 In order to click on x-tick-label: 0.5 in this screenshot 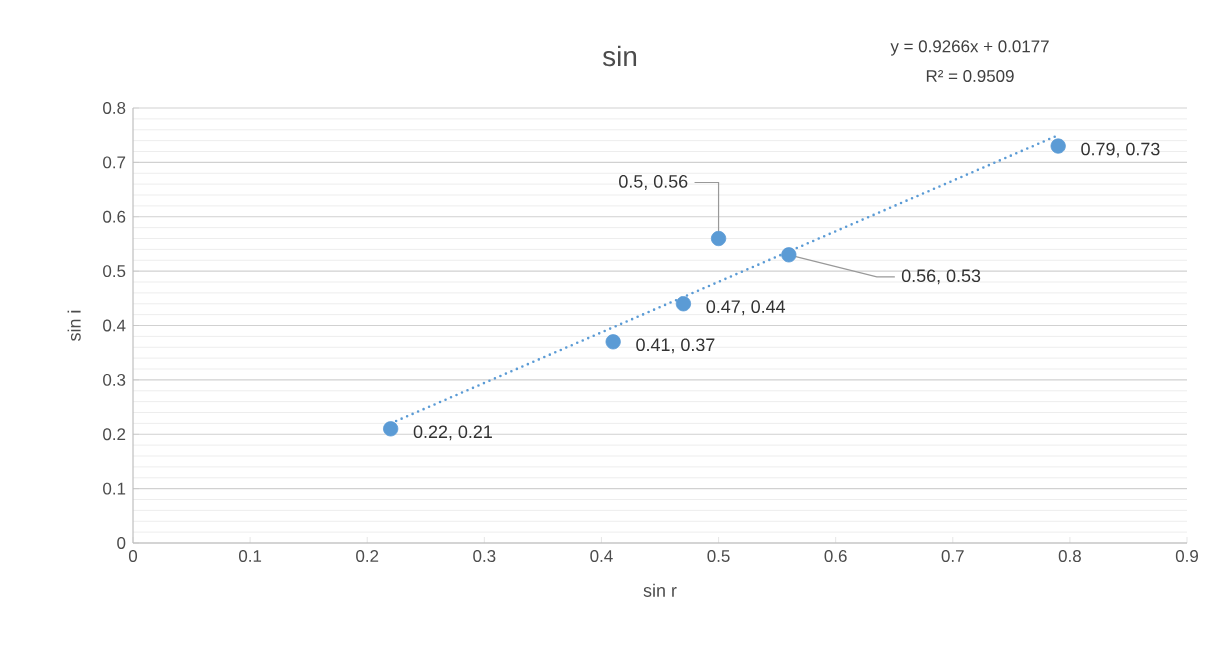, I will do `click(718, 556)`.